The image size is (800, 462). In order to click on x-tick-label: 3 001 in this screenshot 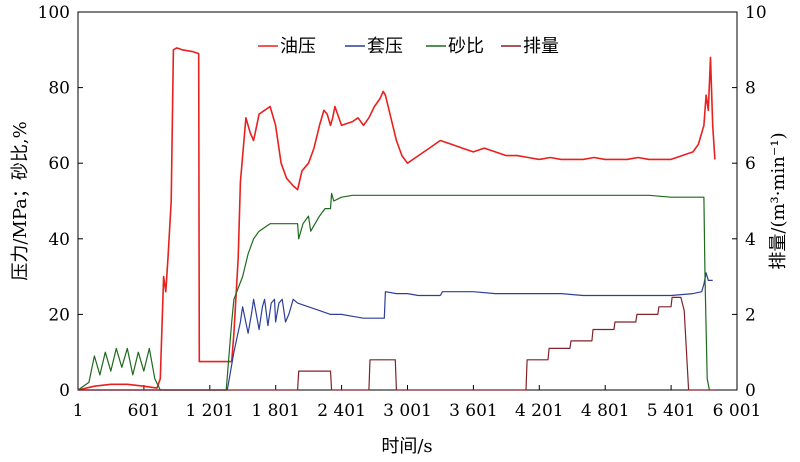, I will do `click(407, 411)`.